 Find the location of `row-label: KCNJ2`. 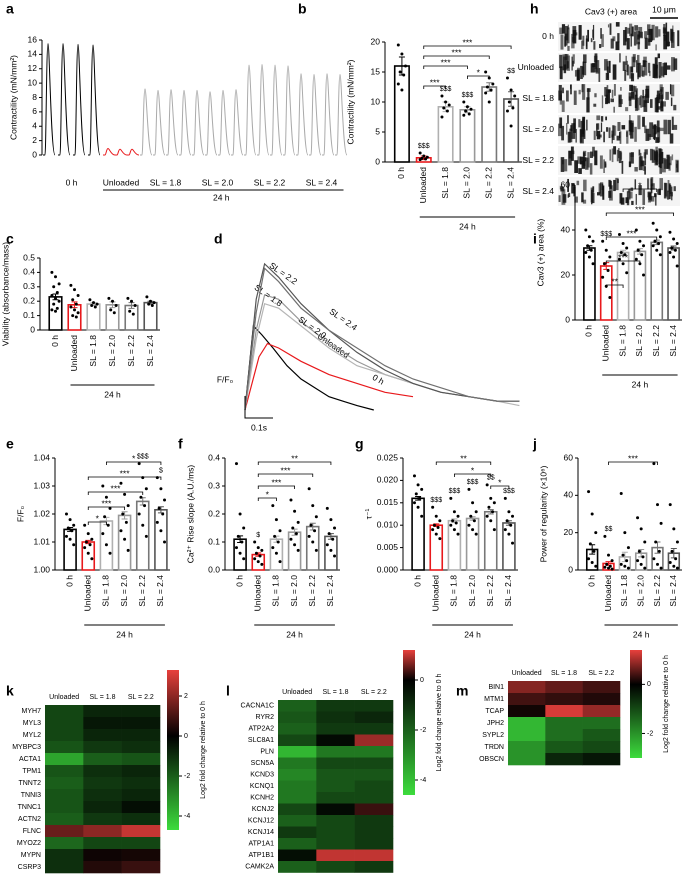

row-label: KCNJ2 is located at coordinates (263, 809).